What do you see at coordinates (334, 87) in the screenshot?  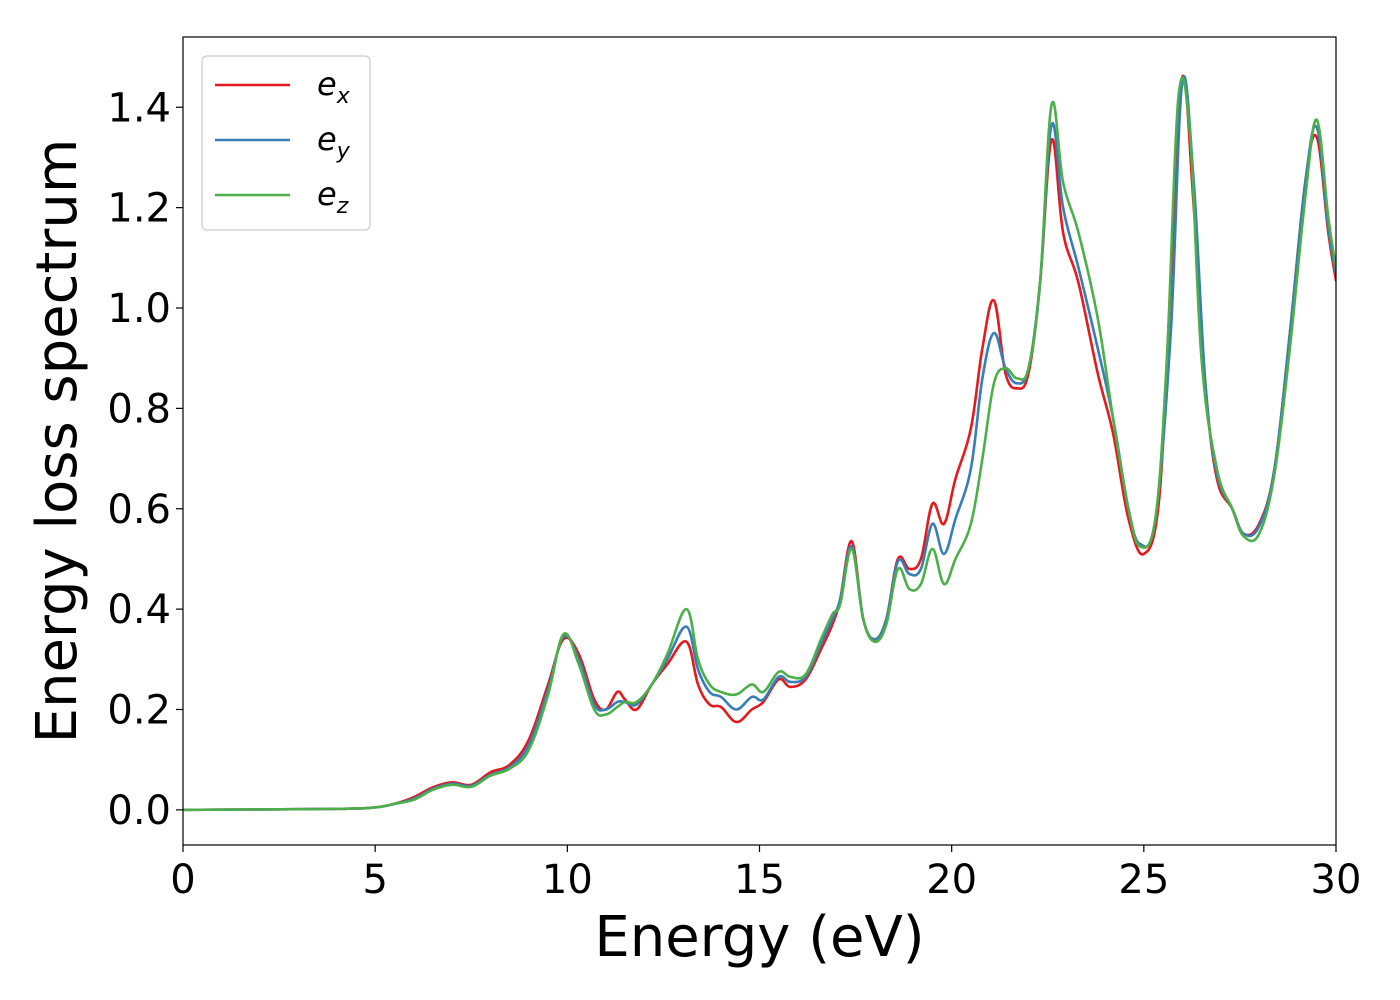 I see `legend-label-x: ex` at bounding box center [334, 87].